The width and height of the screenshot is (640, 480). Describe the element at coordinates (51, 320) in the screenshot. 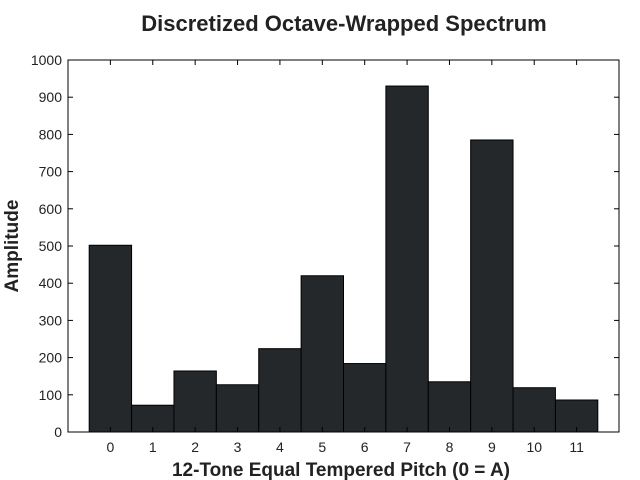

I see `y-tick-label-300: 300` at that location.